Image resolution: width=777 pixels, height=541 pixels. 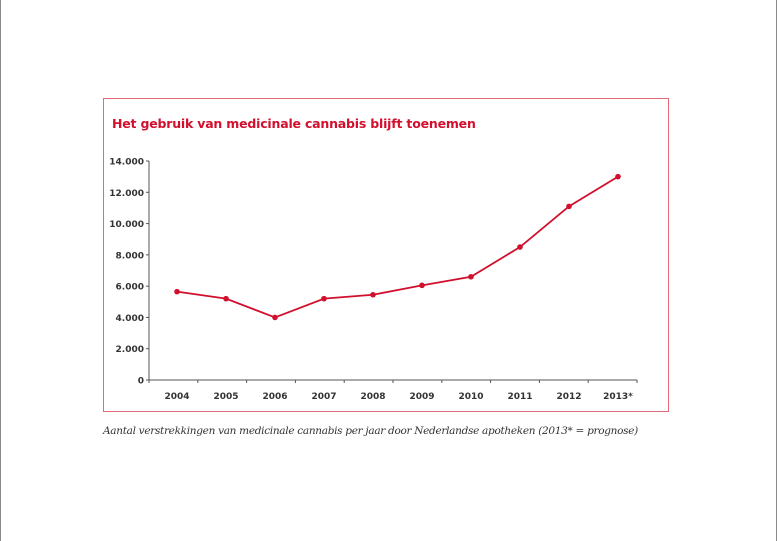 I want to click on x-tick-label: 2007, so click(x=323, y=397).